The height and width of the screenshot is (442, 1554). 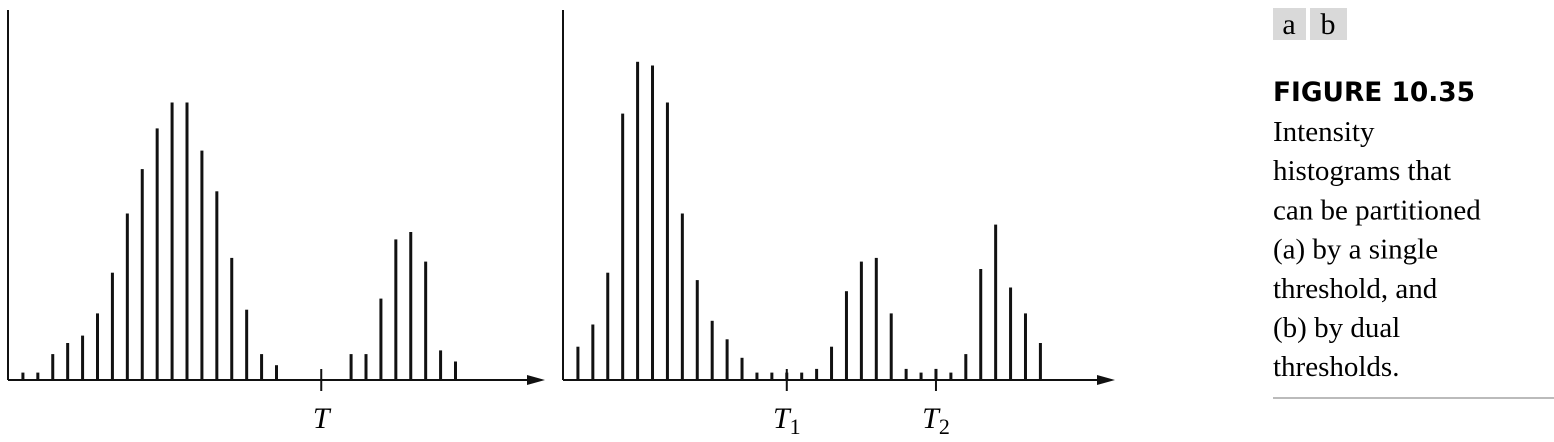 I want to click on threshold-subscript: 1, so click(x=795, y=426).